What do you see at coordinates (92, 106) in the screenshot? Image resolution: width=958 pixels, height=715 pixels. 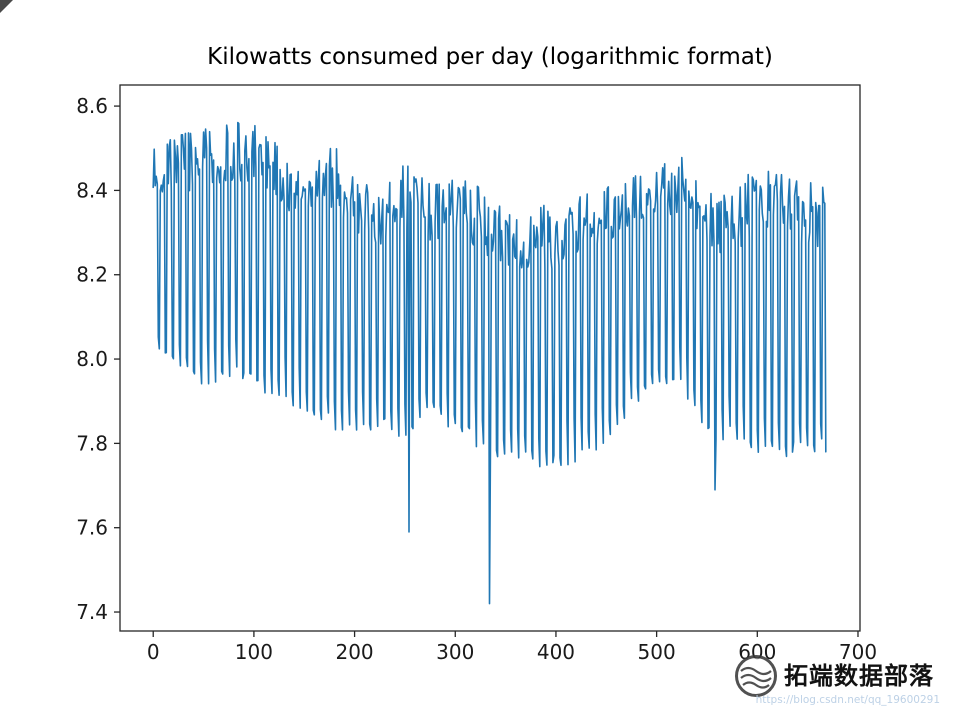 I see `y-tick-label: 8.6` at bounding box center [92, 106].